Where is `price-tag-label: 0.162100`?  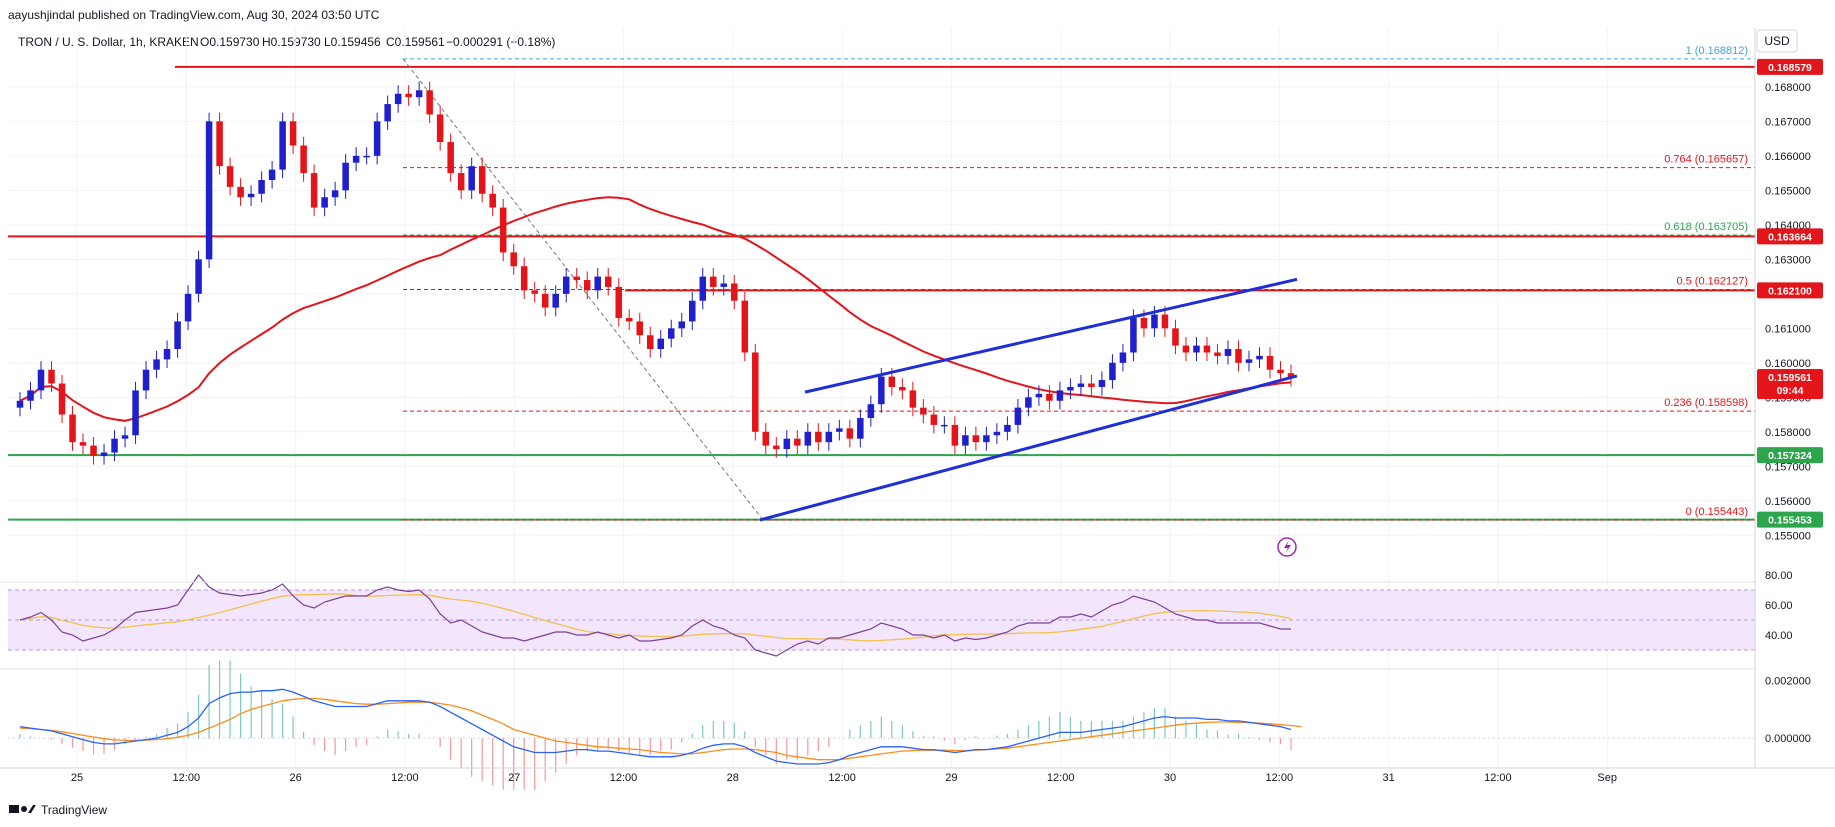 price-tag-label: 0.162100 is located at coordinates (1790, 291).